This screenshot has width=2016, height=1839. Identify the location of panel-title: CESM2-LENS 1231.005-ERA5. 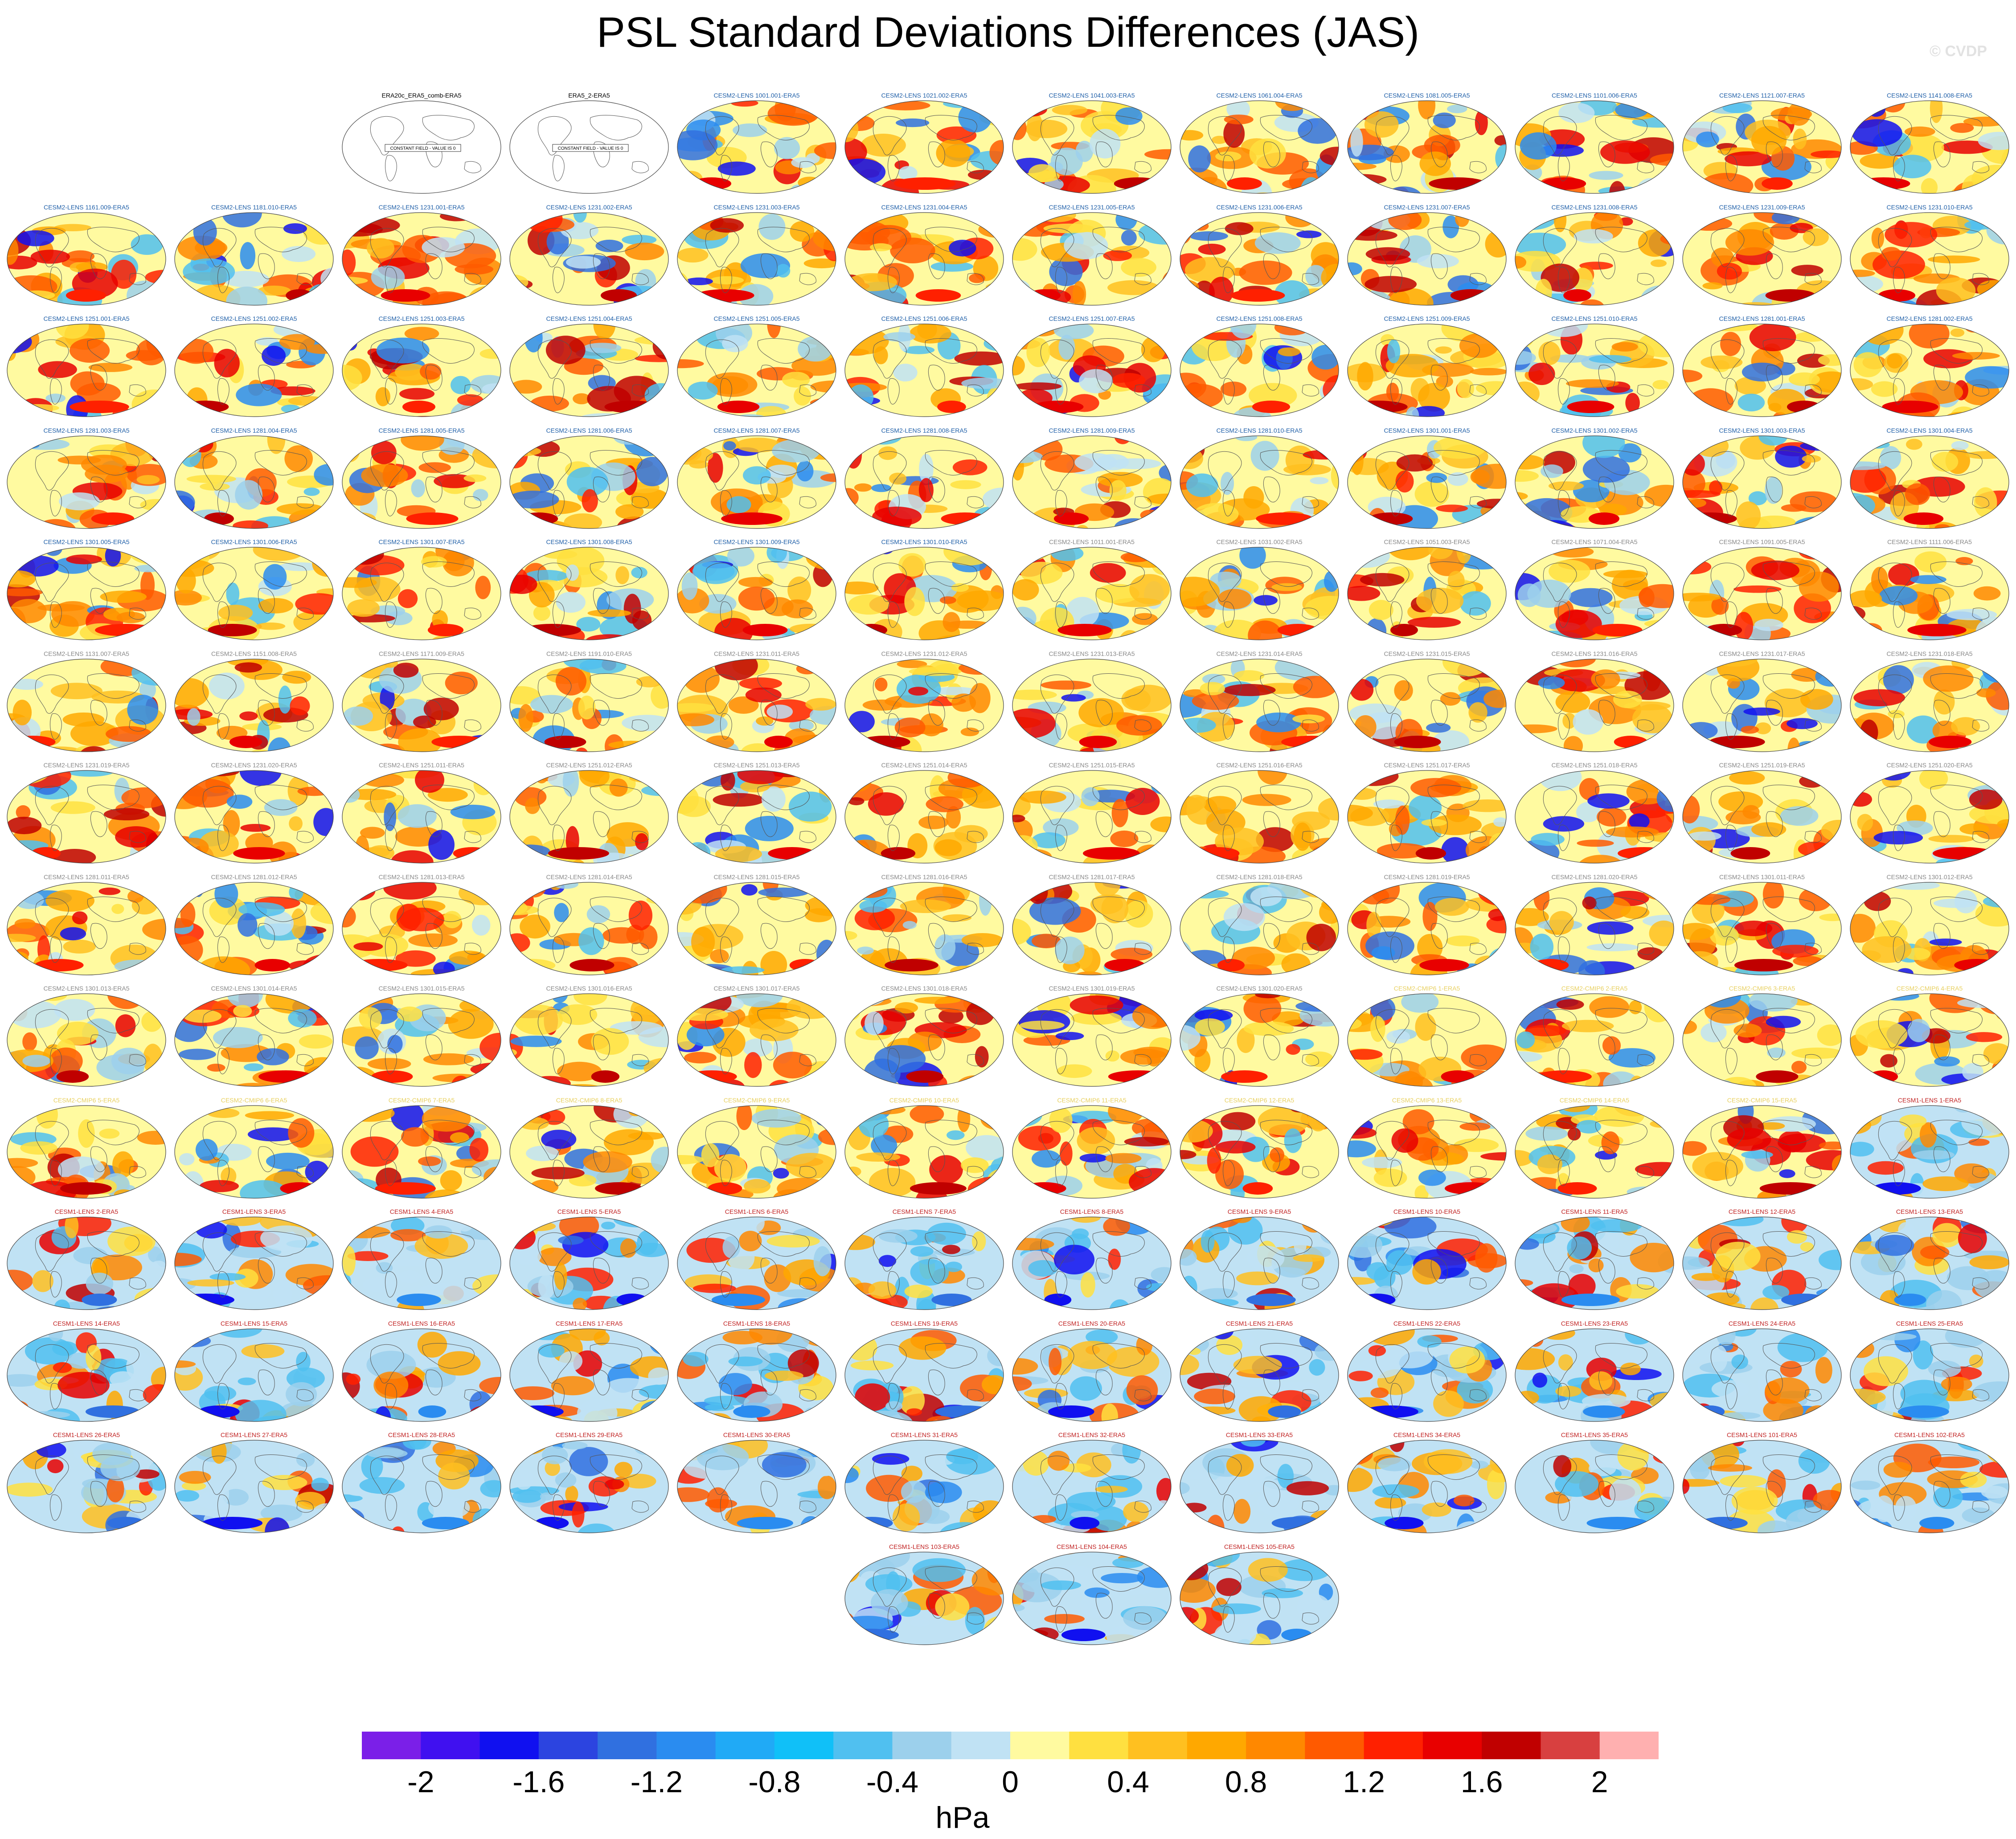
(1092, 207).